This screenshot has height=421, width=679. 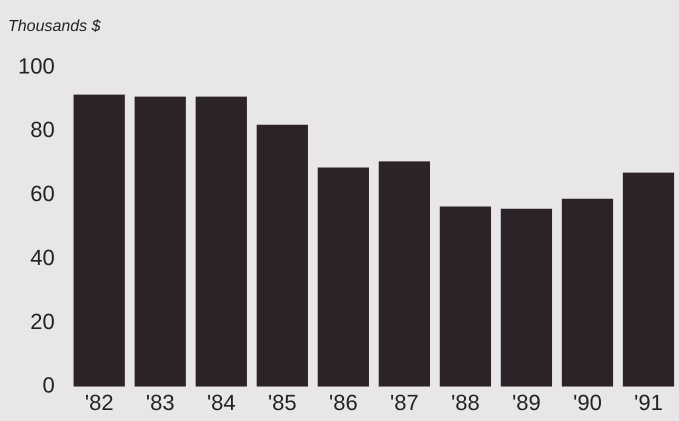 I want to click on y-tick-label: 40, so click(x=42, y=257).